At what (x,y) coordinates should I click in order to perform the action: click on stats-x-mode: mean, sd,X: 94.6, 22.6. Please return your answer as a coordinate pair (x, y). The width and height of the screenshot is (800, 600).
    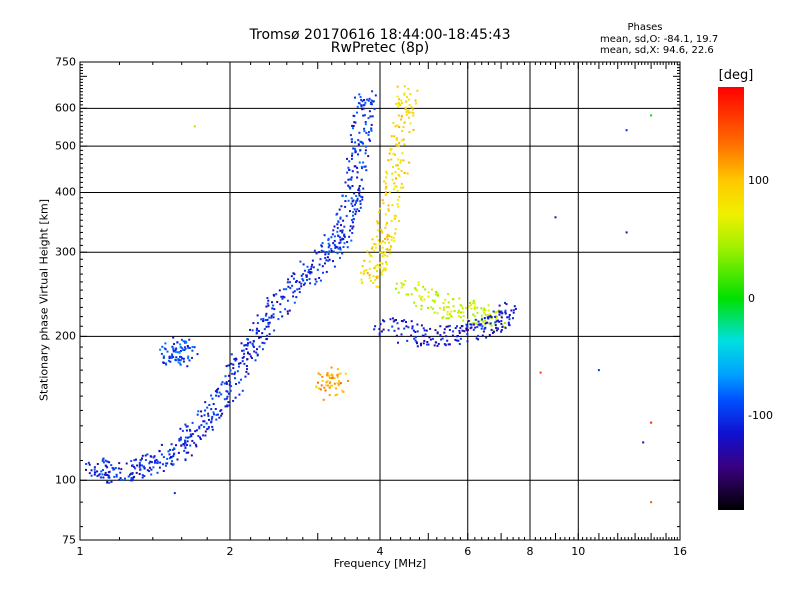
    Looking at the image, I should click on (657, 50).